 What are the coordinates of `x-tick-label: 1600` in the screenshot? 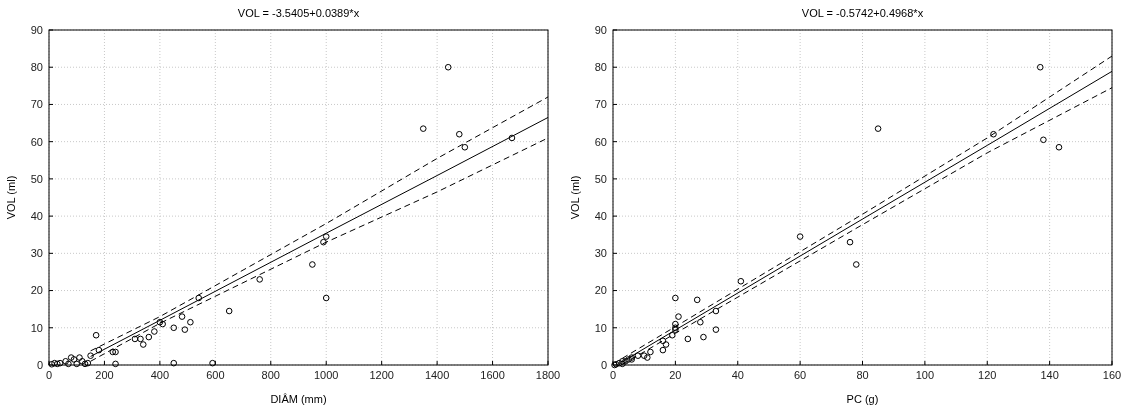 It's located at (492, 375).